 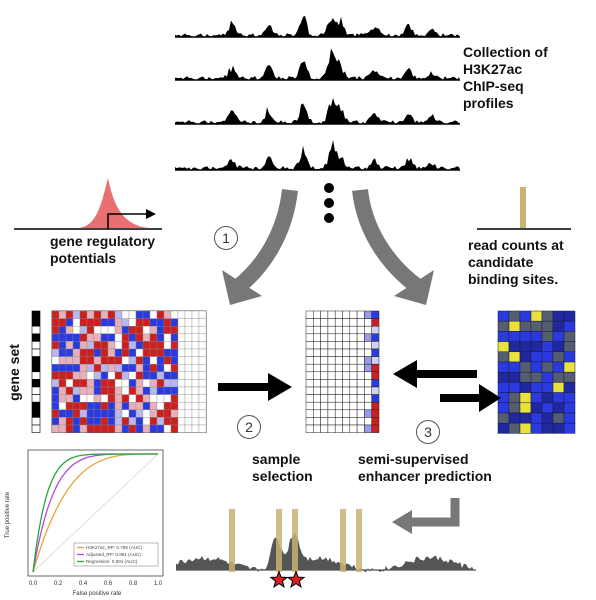 What do you see at coordinates (97, 594) in the screenshot?
I see `roc-xlabel: False positive rate` at bounding box center [97, 594].